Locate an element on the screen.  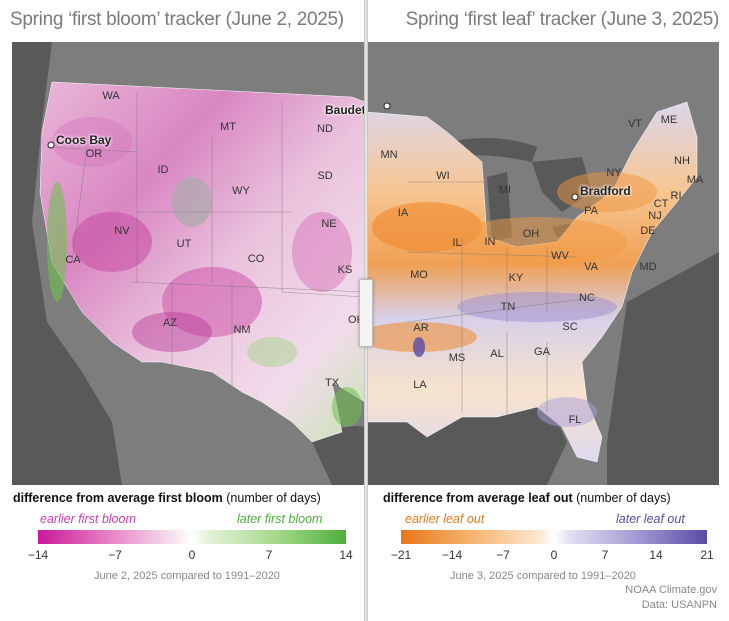
state-label-de: DE is located at coordinates (648, 231).